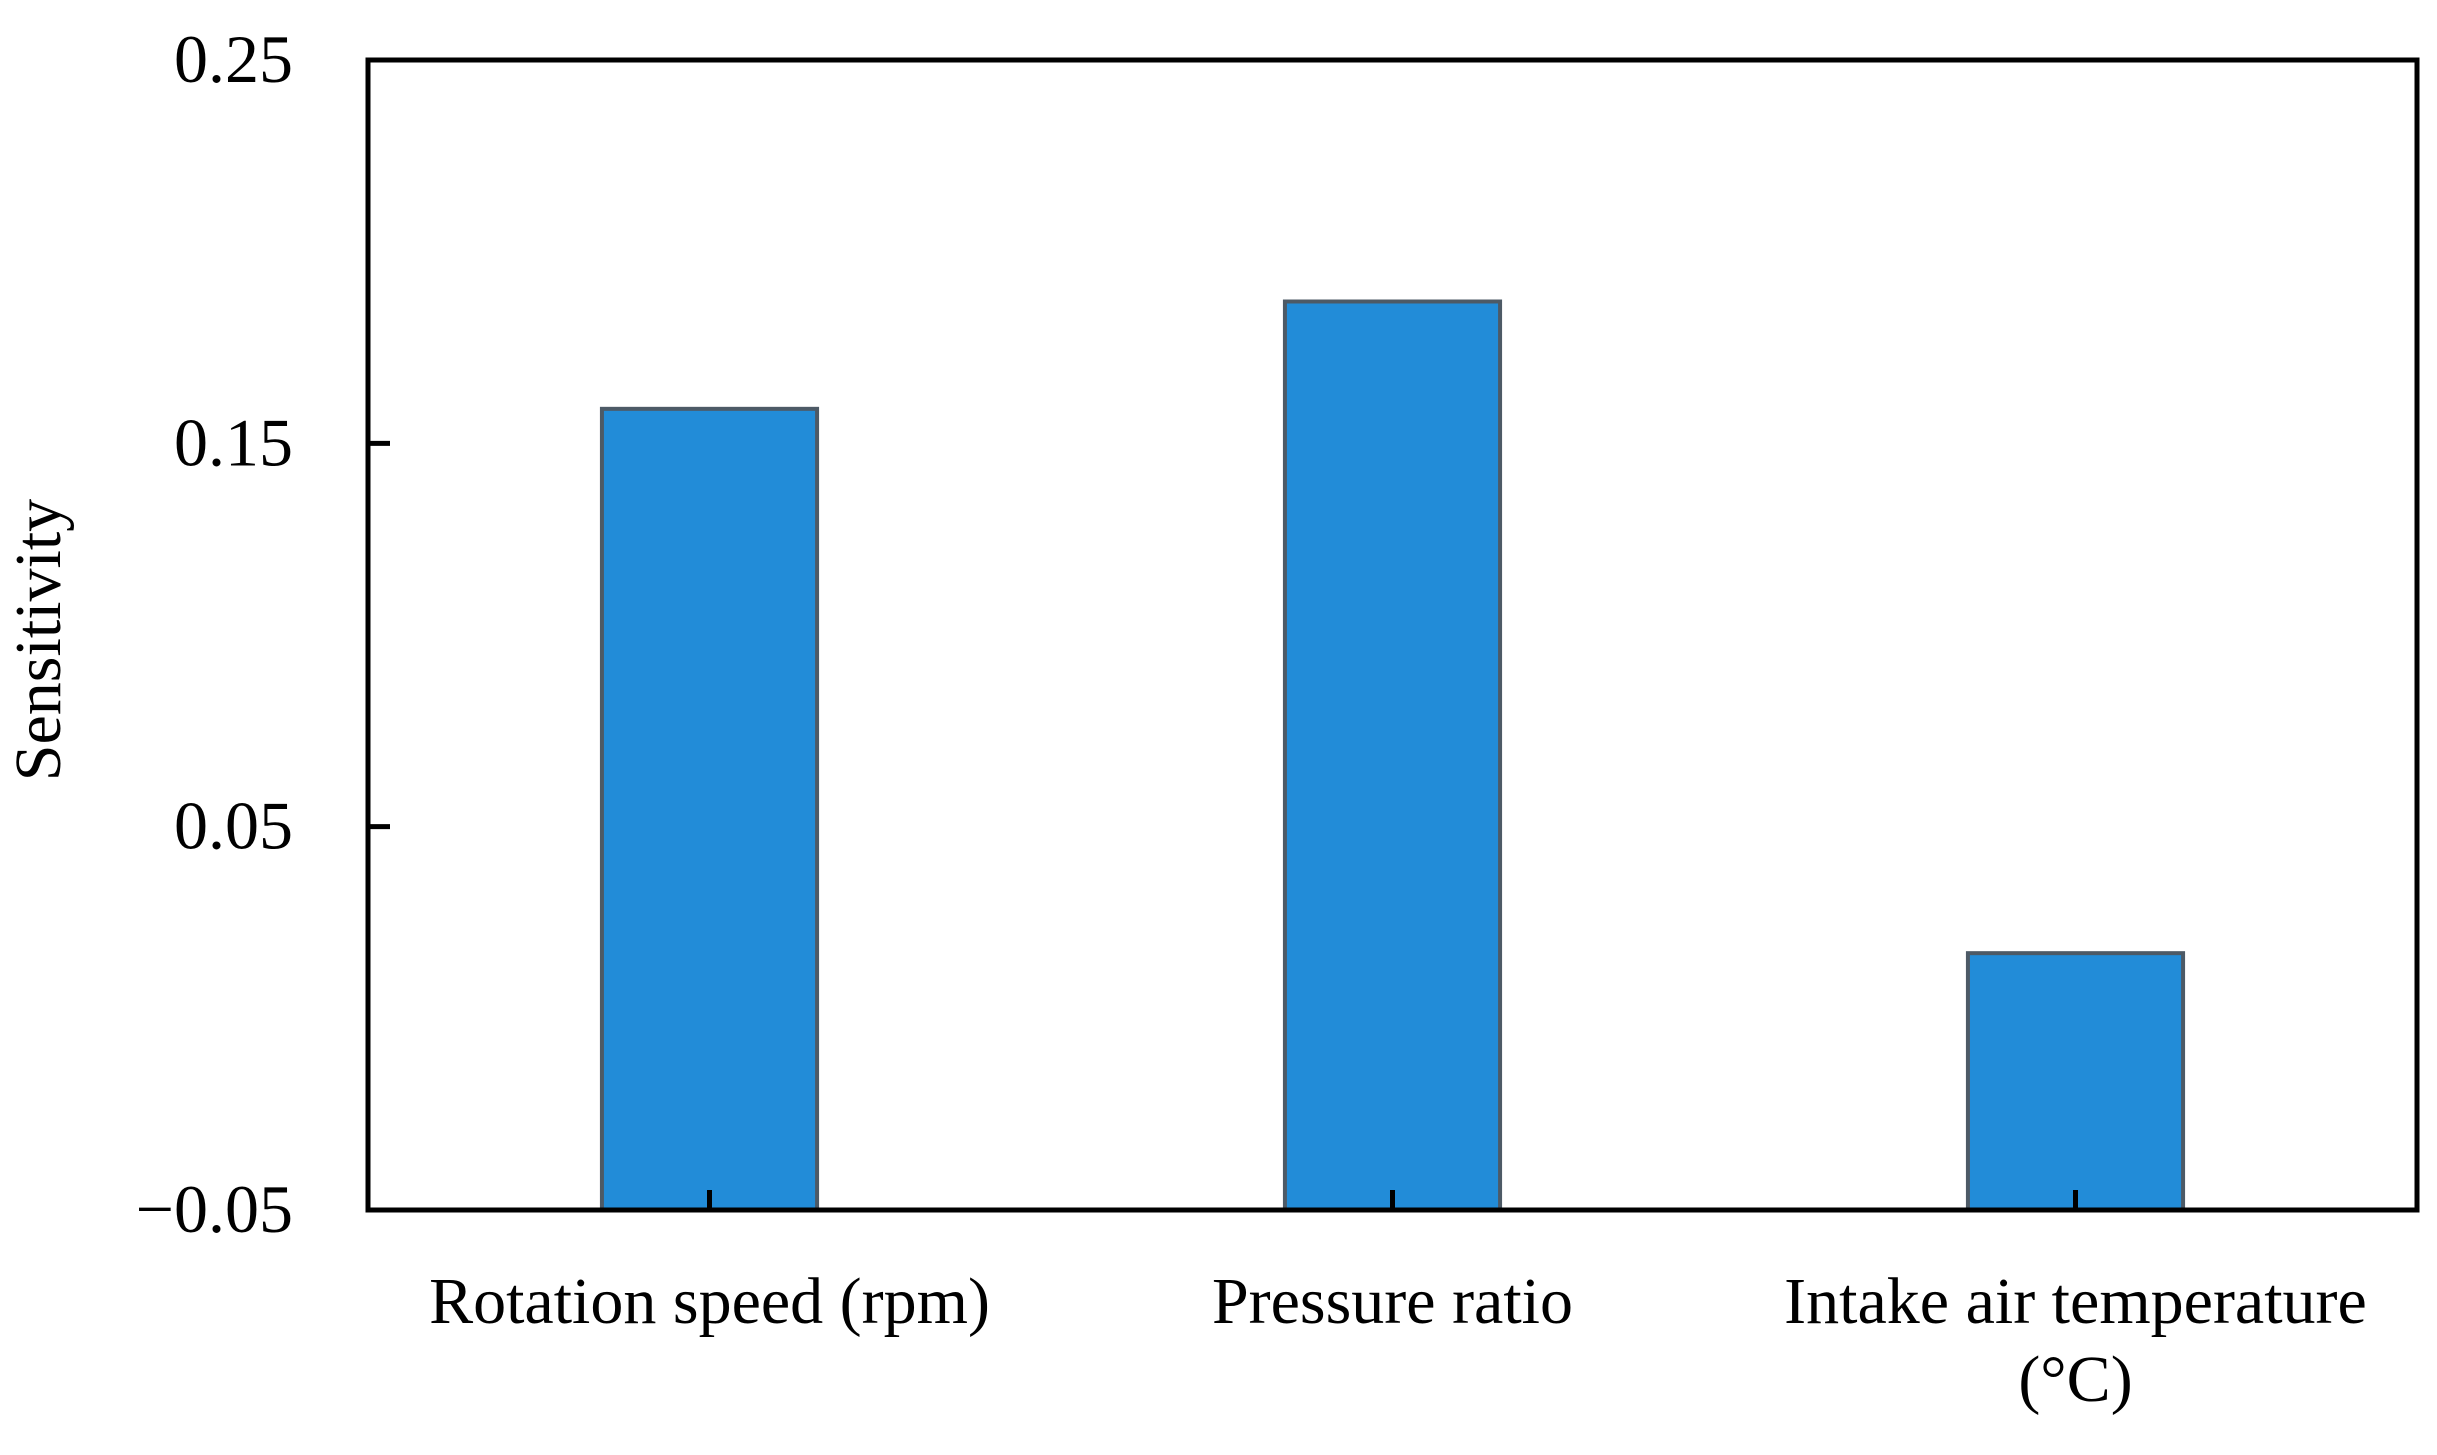  What do you see at coordinates (233, 59) in the screenshot?
I see `y-tick-label: 0.25` at bounding box center [233, 59].